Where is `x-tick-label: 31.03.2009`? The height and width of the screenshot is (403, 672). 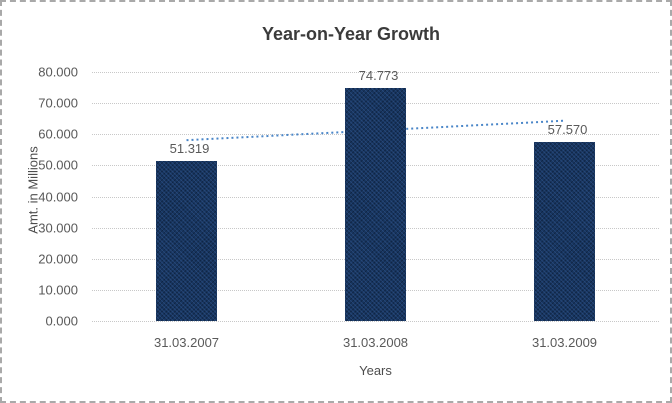
x-tick-label: 31.03.2009 is located at coordinates (564, 342).